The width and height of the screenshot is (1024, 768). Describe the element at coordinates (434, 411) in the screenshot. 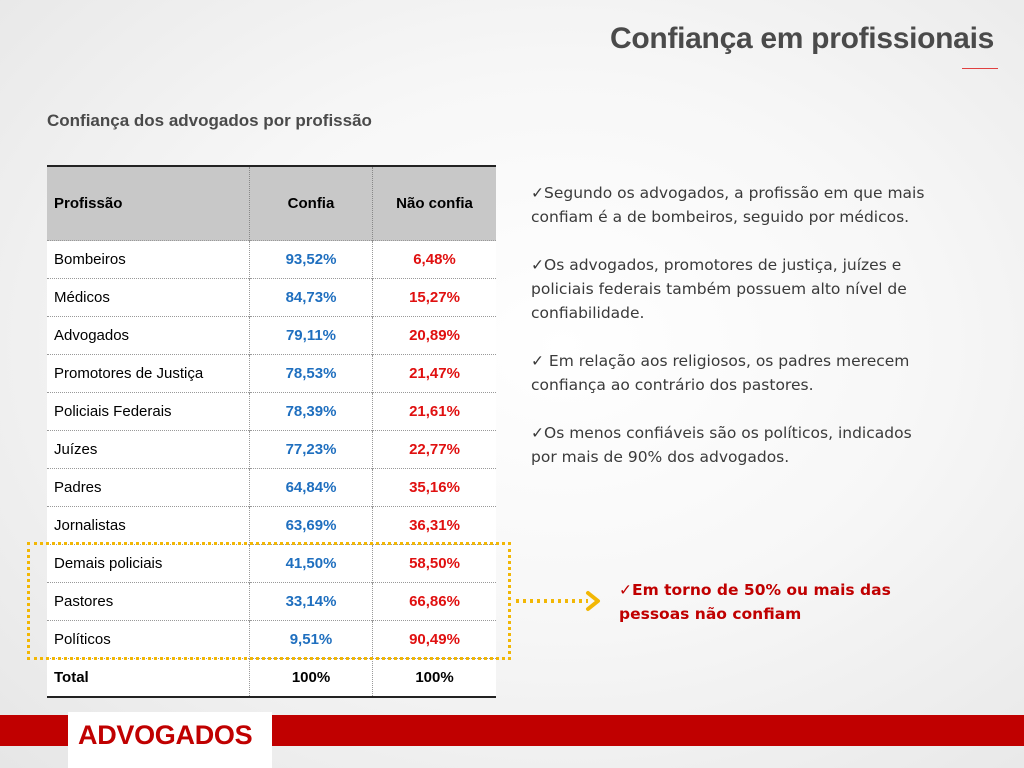

I see `distrust-cell: 21,61%` at that location.